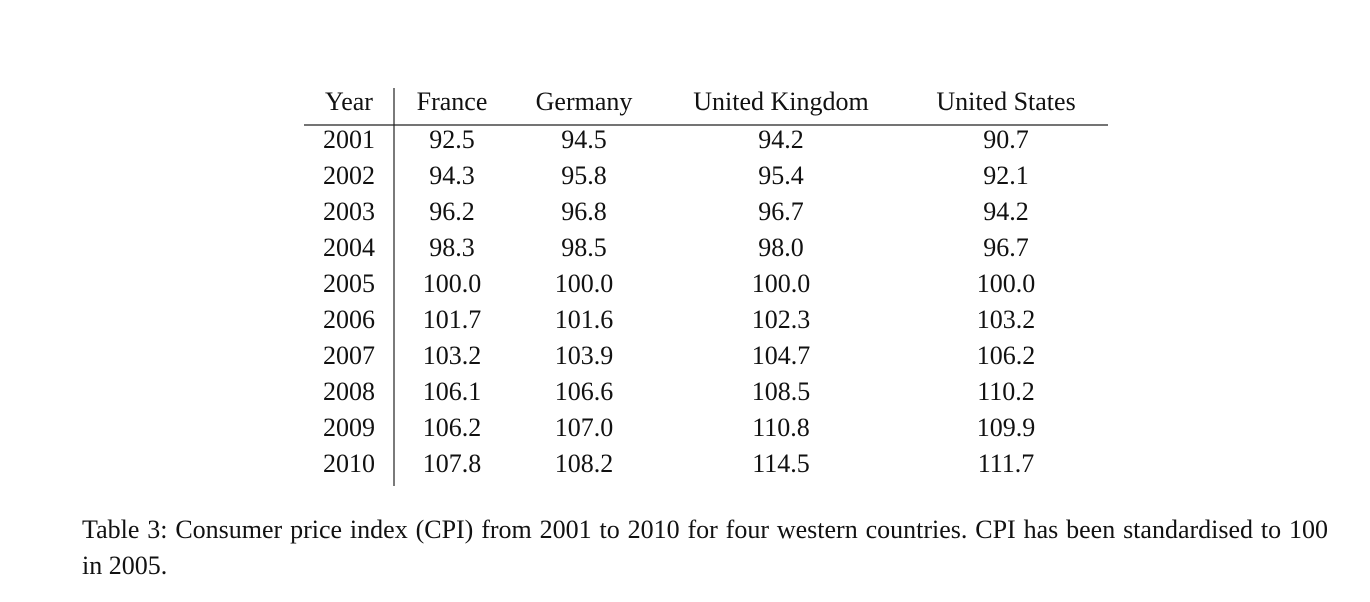 The height and width of the screenshot is (602, 1370). I want to click on cell-value: 107.8, so click(452, 463).